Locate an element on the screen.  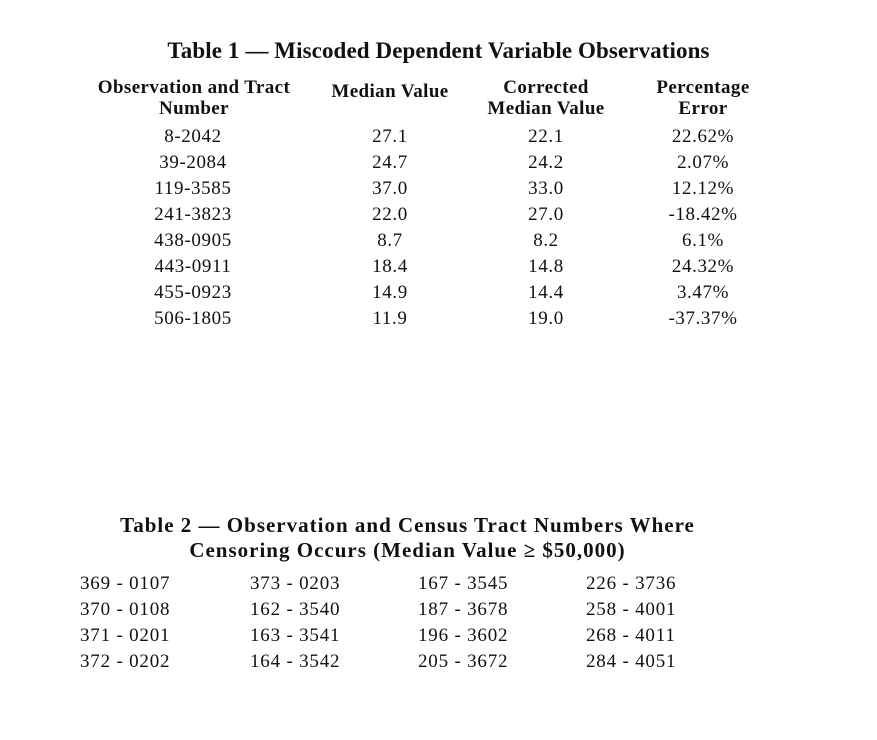
observation-cell: 506-1805 is located at coordinates (193, 318).